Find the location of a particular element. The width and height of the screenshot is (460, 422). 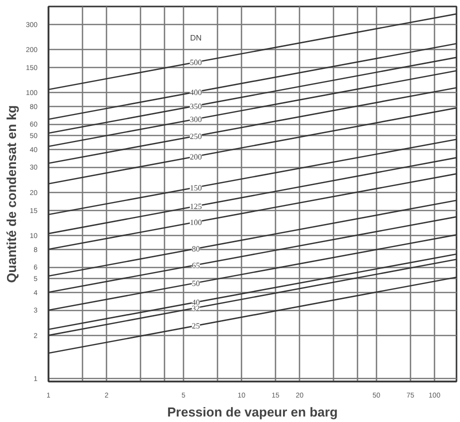

series-label: 150 is located at coordinates (196, 187).